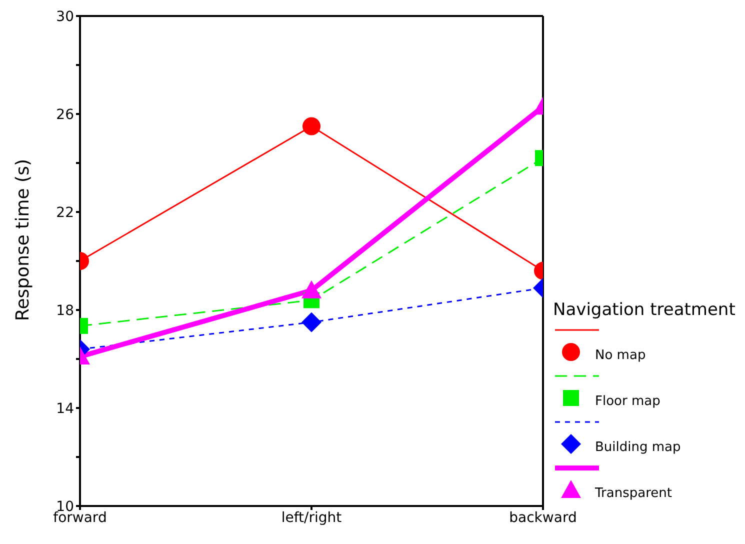 This screenshot has height=544, width=745. Describe the element at coordinates (644, 310) in the screenshot. I see `legend-title: Navigation treatment` at that location.